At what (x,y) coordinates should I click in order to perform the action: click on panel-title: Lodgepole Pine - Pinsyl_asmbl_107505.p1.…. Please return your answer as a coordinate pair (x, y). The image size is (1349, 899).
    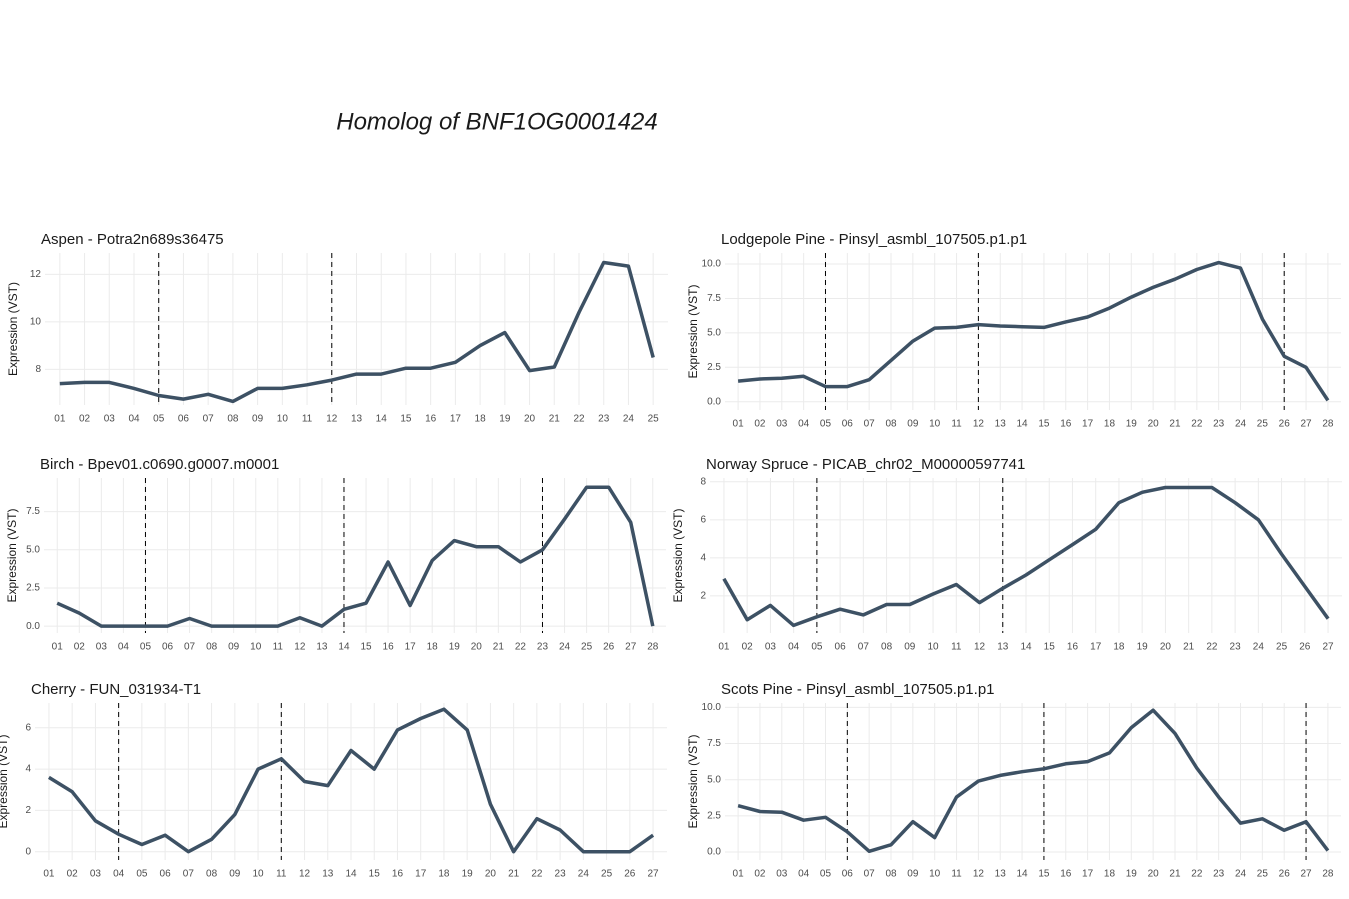
    Looking at the image, I should click on (874, 239).